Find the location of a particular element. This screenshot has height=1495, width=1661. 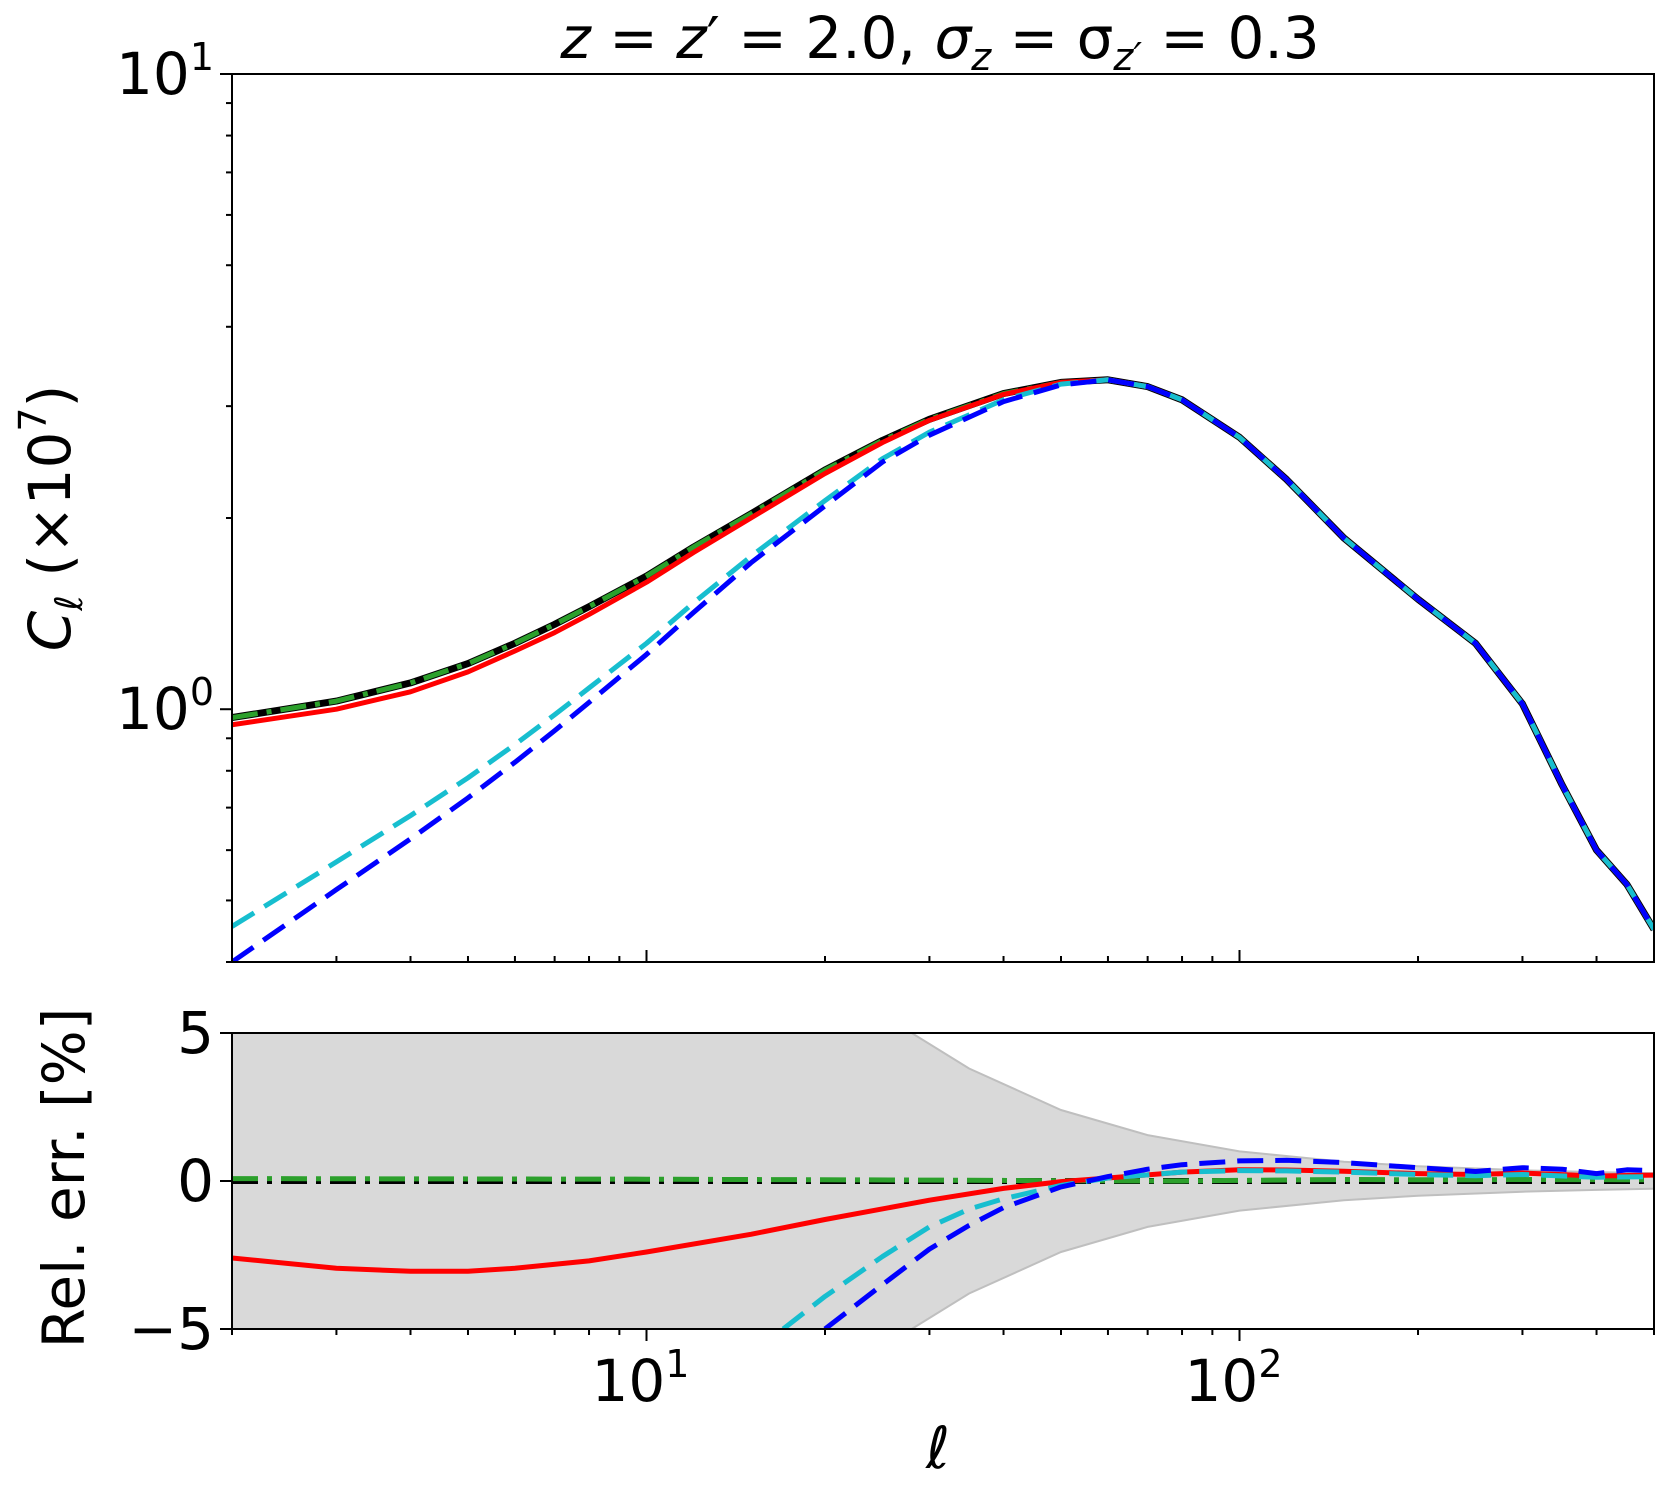

bottom-series-cyan-line is located at coordinates (1217, 1248).